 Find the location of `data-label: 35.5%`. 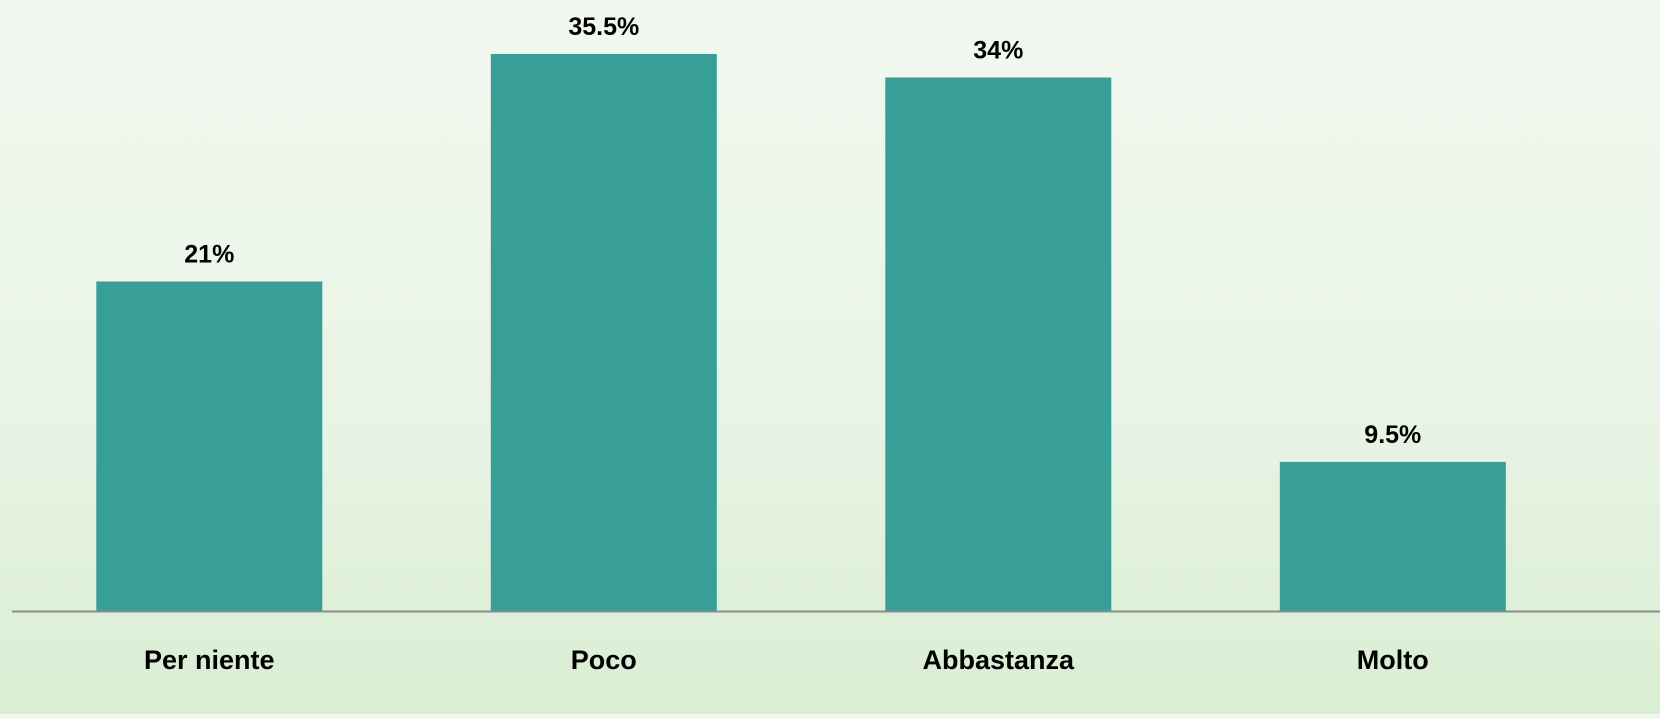

data-label: 35.5% is located at coordinates (603, 27).